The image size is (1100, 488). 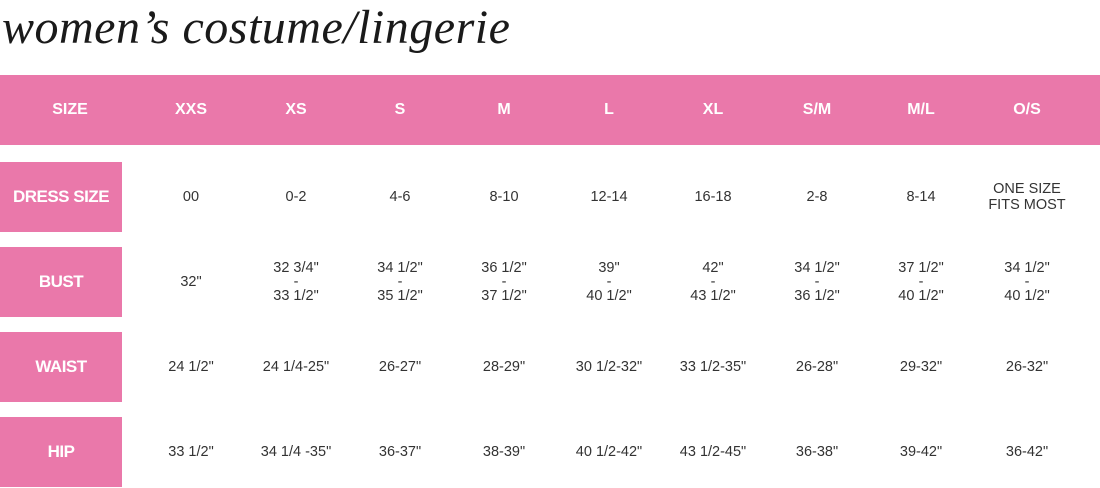 I want to click on table-cell: 2-8, so click(x=817, y=197).